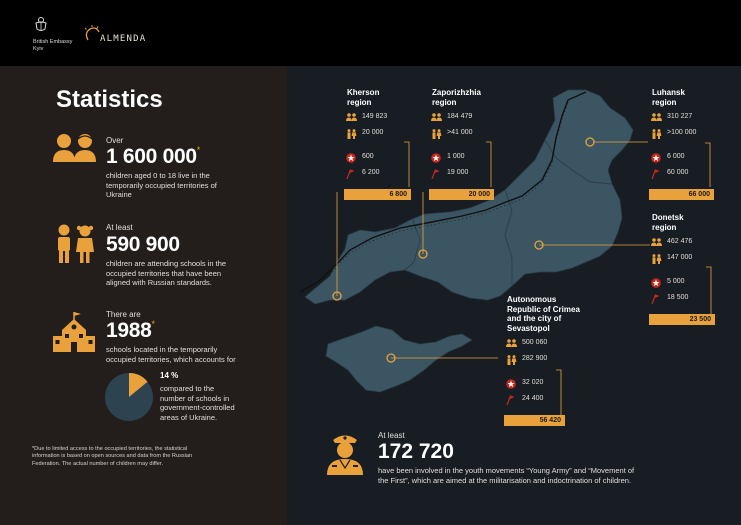 This screenshot has height=525, width=741. What do you see at coordinates (451, 118) in the screenshot?
I see `region-population: 184 479` at bounding box center [451, 118].